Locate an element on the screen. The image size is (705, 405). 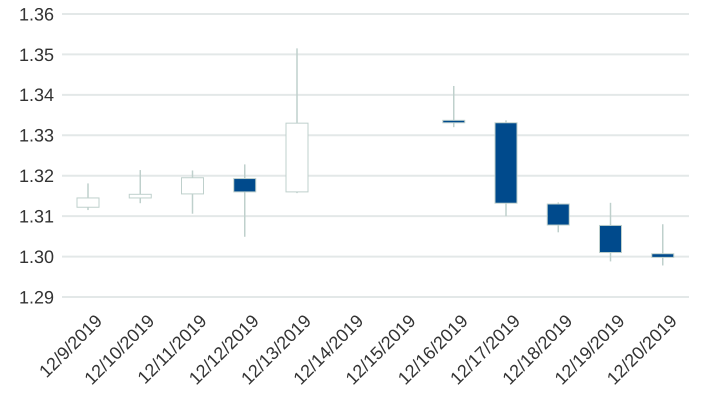
y-tick-label: 1.30 is located at coordinates (36, 256).